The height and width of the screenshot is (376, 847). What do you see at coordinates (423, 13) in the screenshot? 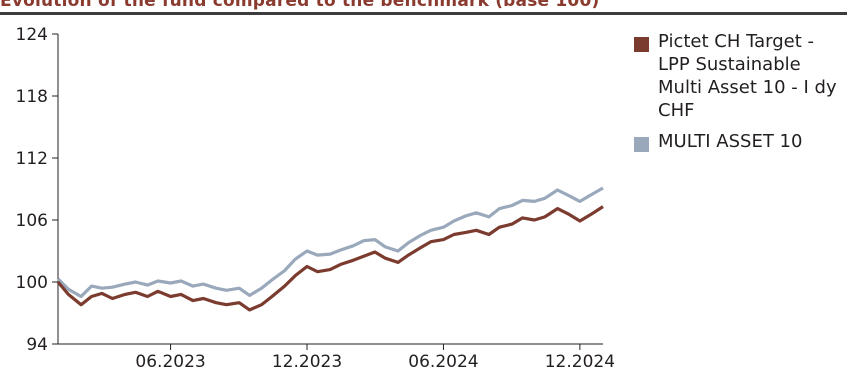
I see `top-rule` at bounding box center [423, 13].